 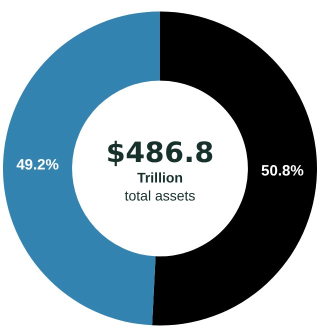 I want to click on data-label: 49.2%, so click(x=37, y=165).